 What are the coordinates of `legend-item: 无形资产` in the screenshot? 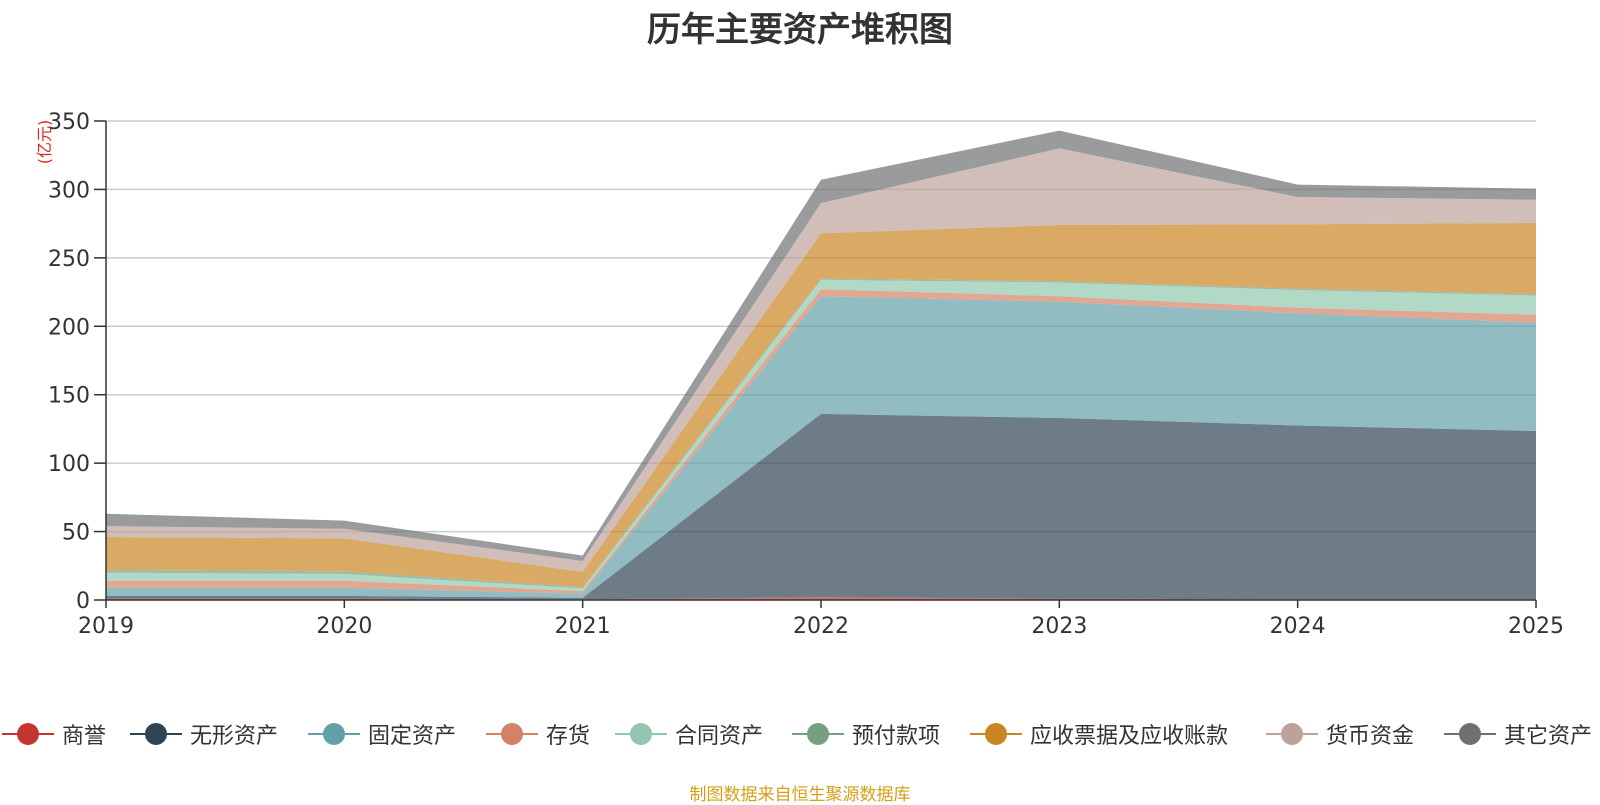 It's located at (204, 734).